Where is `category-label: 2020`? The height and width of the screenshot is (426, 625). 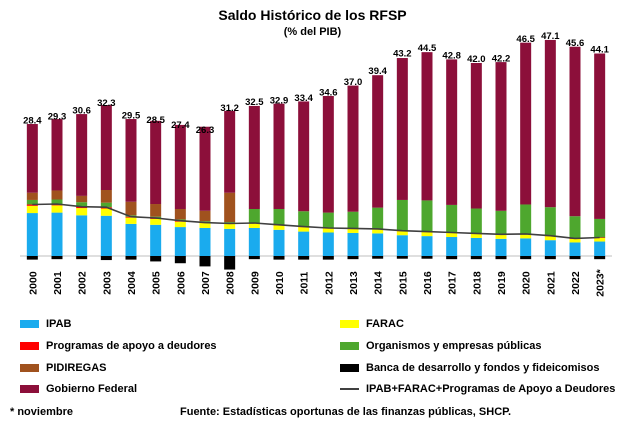
category-label: 2020 is located at coordinates (527, 283).